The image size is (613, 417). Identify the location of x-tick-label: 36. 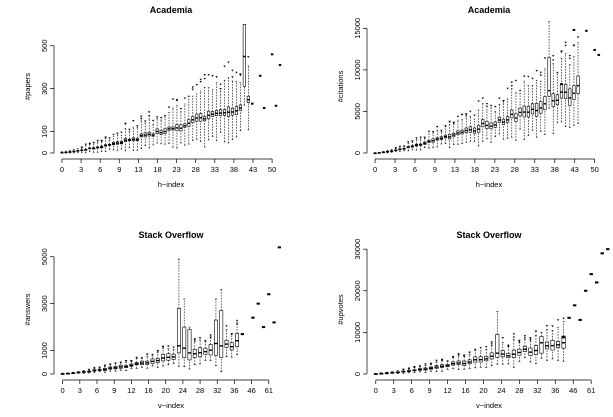
(555, 390).